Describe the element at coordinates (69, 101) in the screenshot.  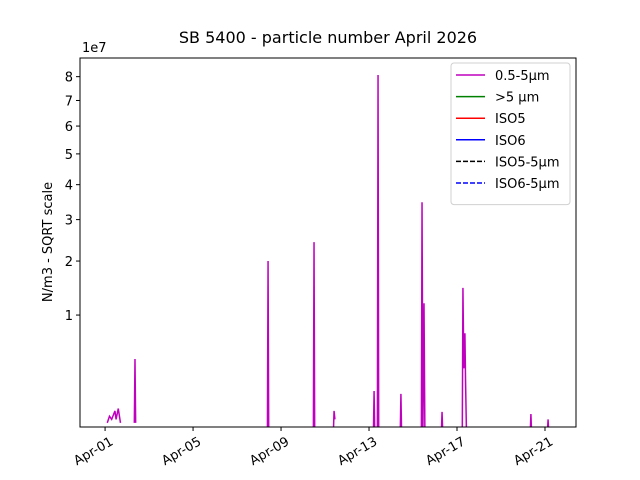
I see `y-tick-label: 7` at that location.